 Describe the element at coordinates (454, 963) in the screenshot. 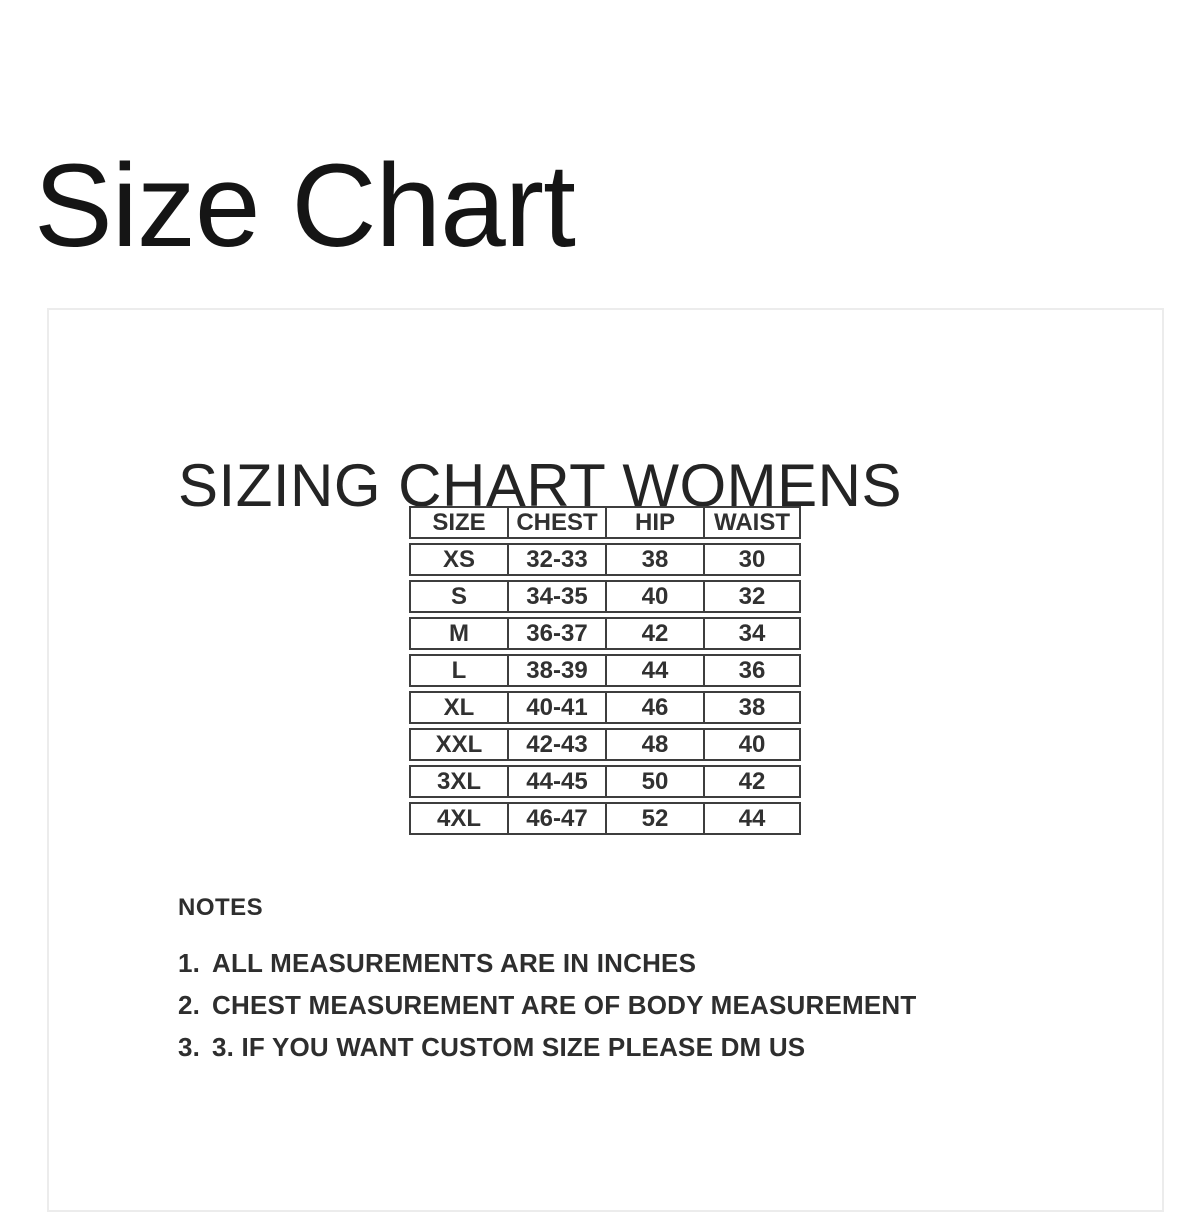

I see `note-text: ALL MEASUREMENTS ARE IN INCHES` at that location.